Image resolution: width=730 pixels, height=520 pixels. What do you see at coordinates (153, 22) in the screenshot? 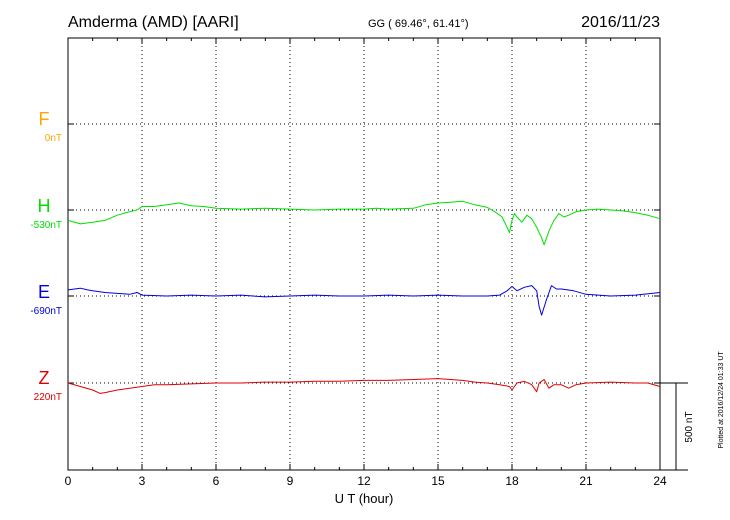
I see `station-title: Amderma (AMD) [AARI]` at bounding box center [153, 22].